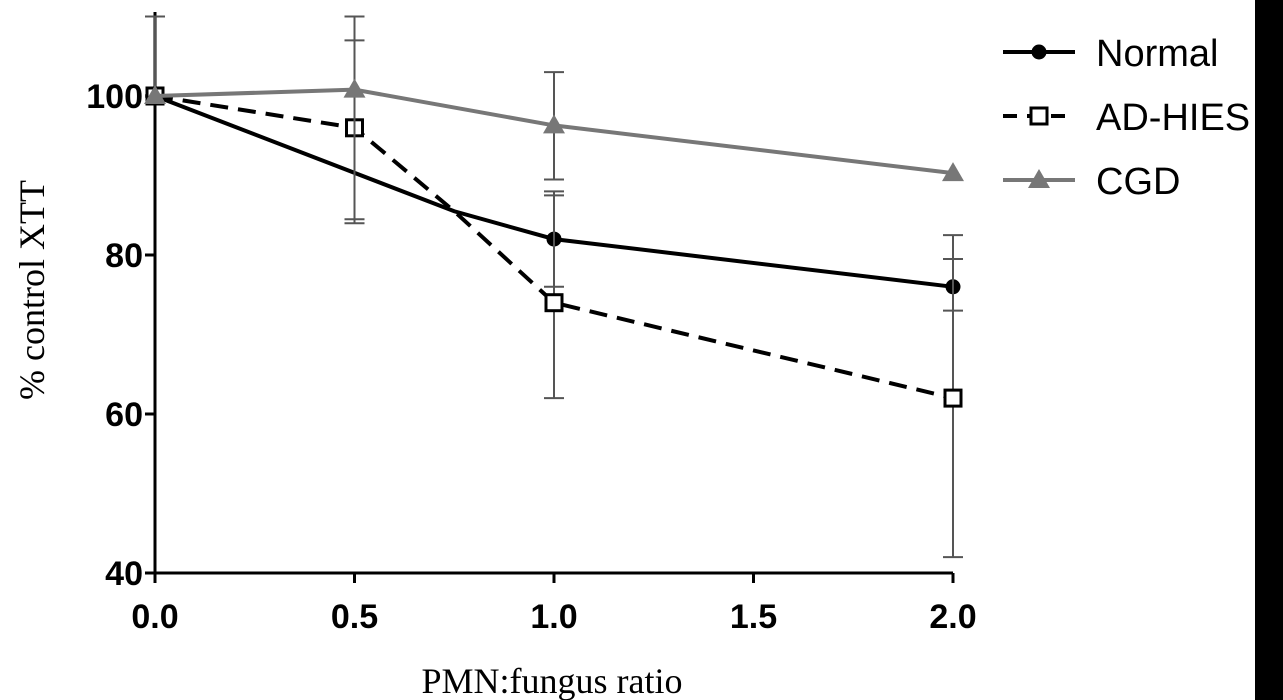 The image size is (1283, 700). Describe the element at coordinates (553, 617) in the screenshot. I see `x-tick-label: 1.0` at that location.